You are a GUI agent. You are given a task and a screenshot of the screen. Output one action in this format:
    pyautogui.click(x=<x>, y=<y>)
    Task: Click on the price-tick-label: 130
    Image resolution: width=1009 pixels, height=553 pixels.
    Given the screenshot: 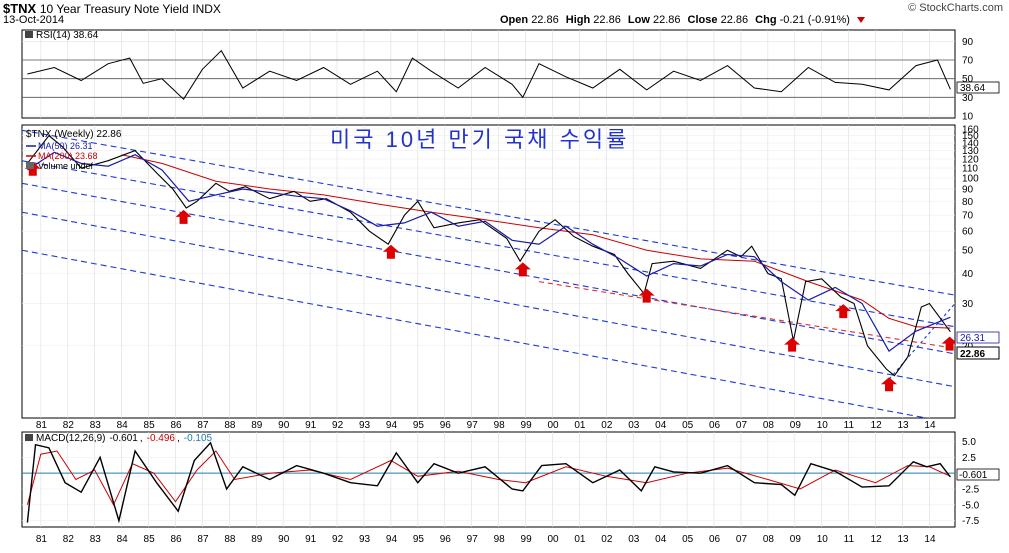 What is the action you would take?
    pyautogui.click(x=970, y=151)
    